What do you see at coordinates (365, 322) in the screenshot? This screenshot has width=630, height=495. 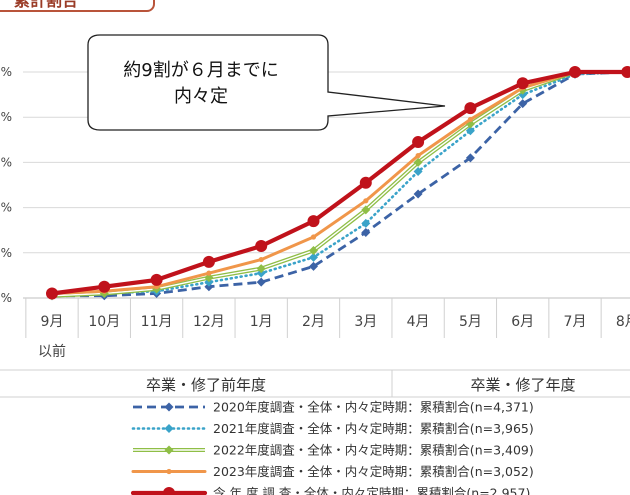 I see `x-tick-label: 3月` at bounding box center [365, 322].